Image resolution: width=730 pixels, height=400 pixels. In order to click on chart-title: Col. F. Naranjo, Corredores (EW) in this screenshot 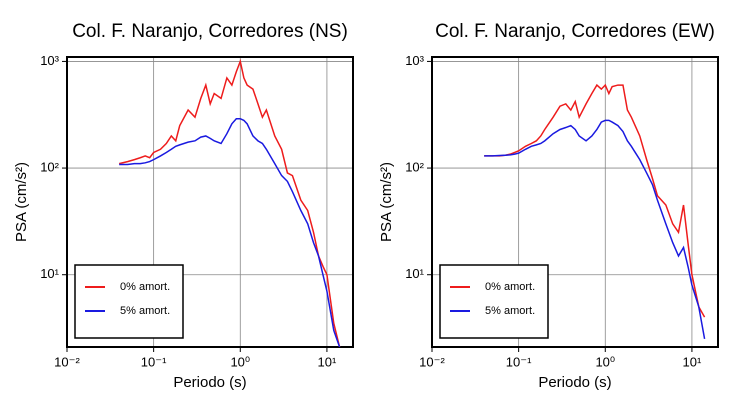, I will do `click(575, 31)`.